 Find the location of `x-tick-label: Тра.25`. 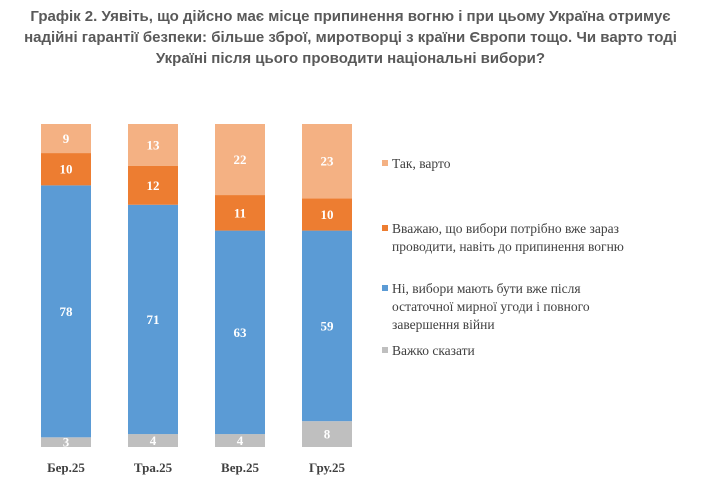

x-tick-label: Тра.25 is located at coordinates (153, 467).